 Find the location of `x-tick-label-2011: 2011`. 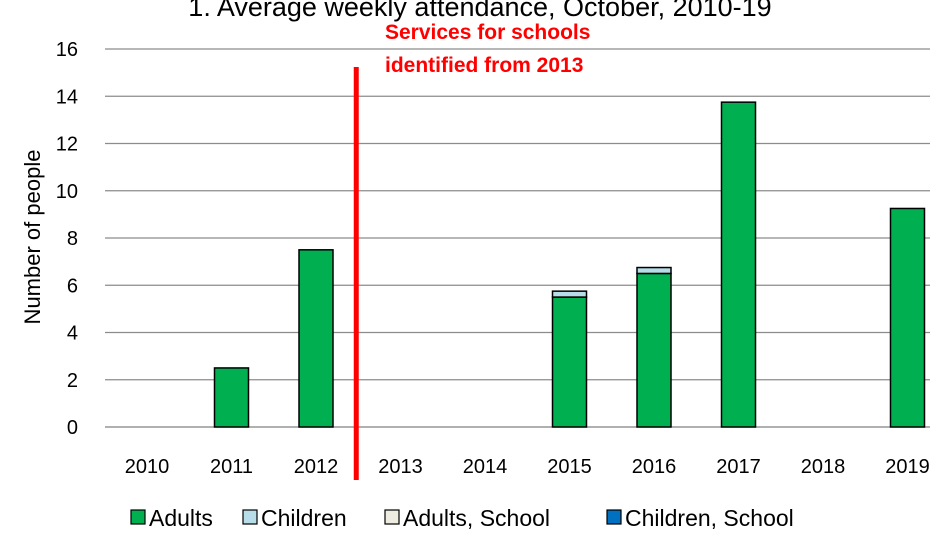

x-tick-label-2011: 2011 is located at coordinates (231, 467).